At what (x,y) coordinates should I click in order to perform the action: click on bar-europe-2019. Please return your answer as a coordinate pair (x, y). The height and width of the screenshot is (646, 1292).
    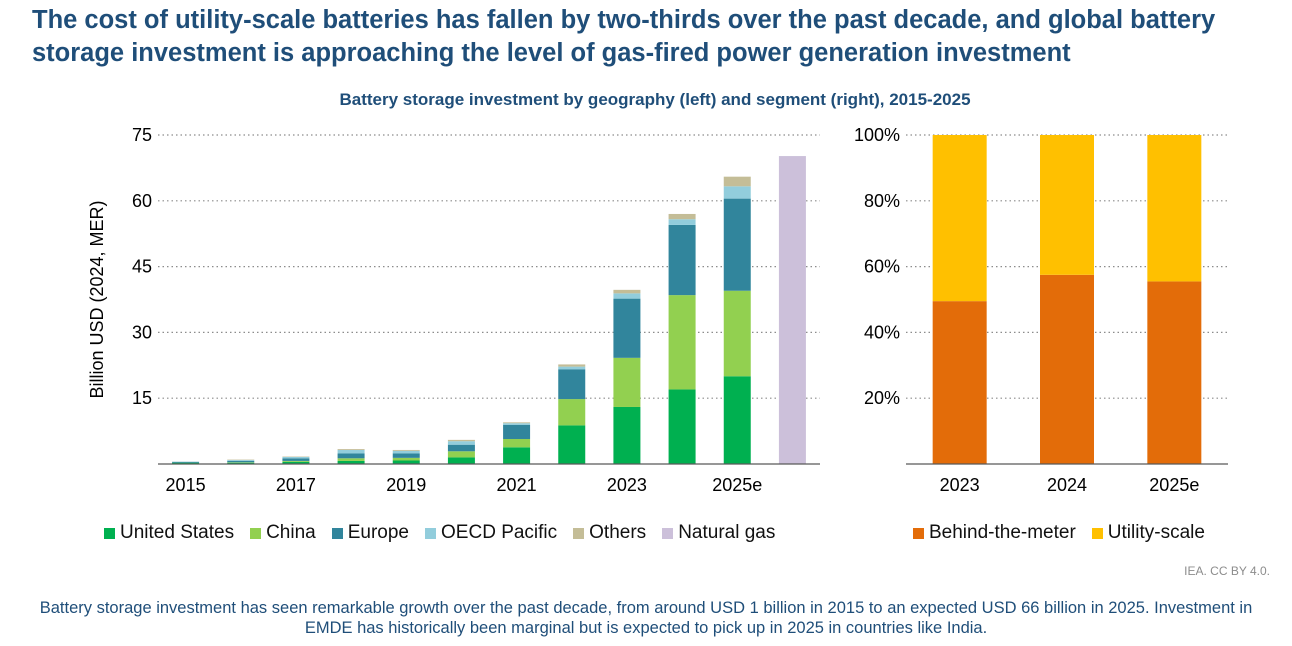
    Looking at the image, I should click on (406, 455).